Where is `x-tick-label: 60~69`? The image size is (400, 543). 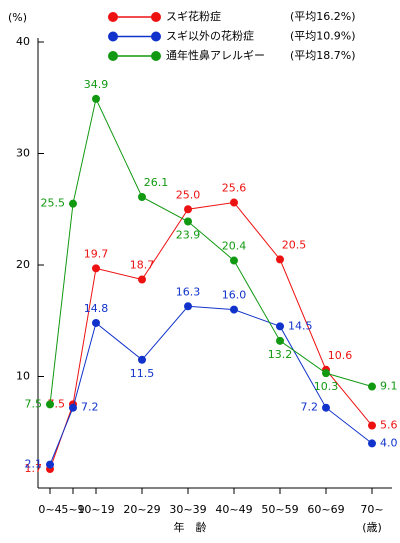 x-tick-label: 60~69 is located at coordinates (325, 509).